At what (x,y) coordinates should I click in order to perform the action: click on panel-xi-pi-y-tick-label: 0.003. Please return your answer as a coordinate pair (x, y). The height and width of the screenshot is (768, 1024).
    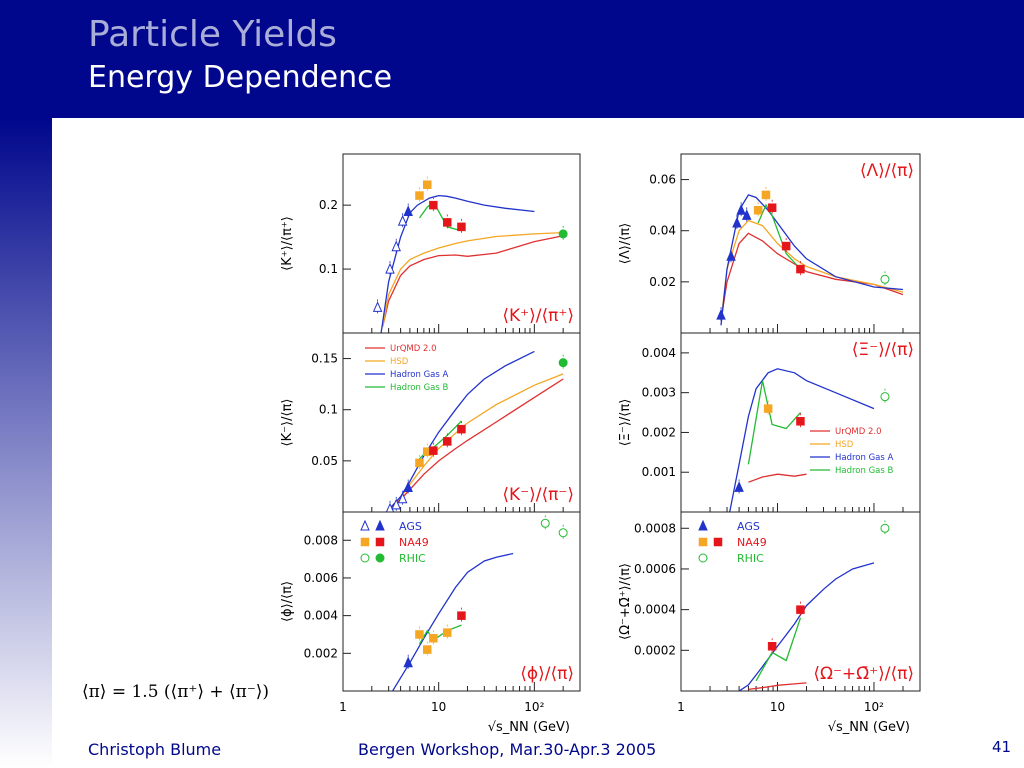
    Looking at the image, I should click on (659, 393).